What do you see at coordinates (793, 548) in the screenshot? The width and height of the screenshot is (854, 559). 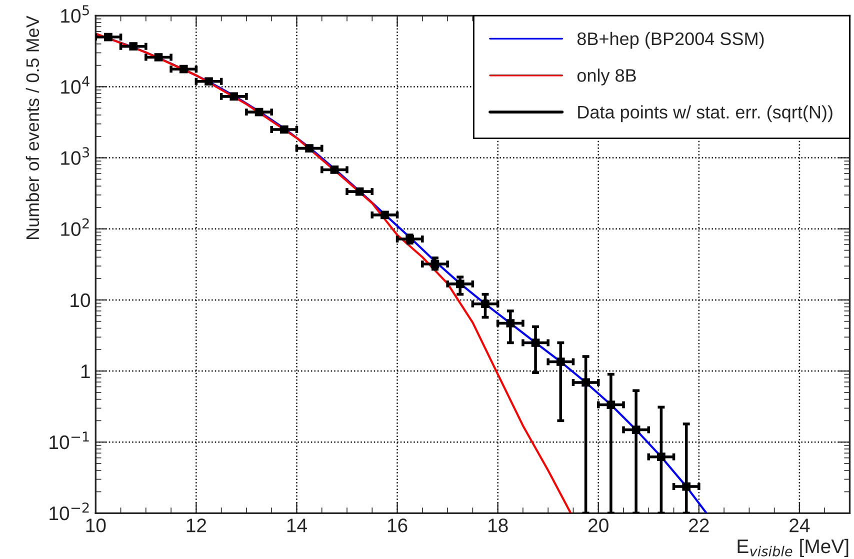 I see `x-axis-title: E$_{visible}$ [MeV]` at bounding box center [793, 548].